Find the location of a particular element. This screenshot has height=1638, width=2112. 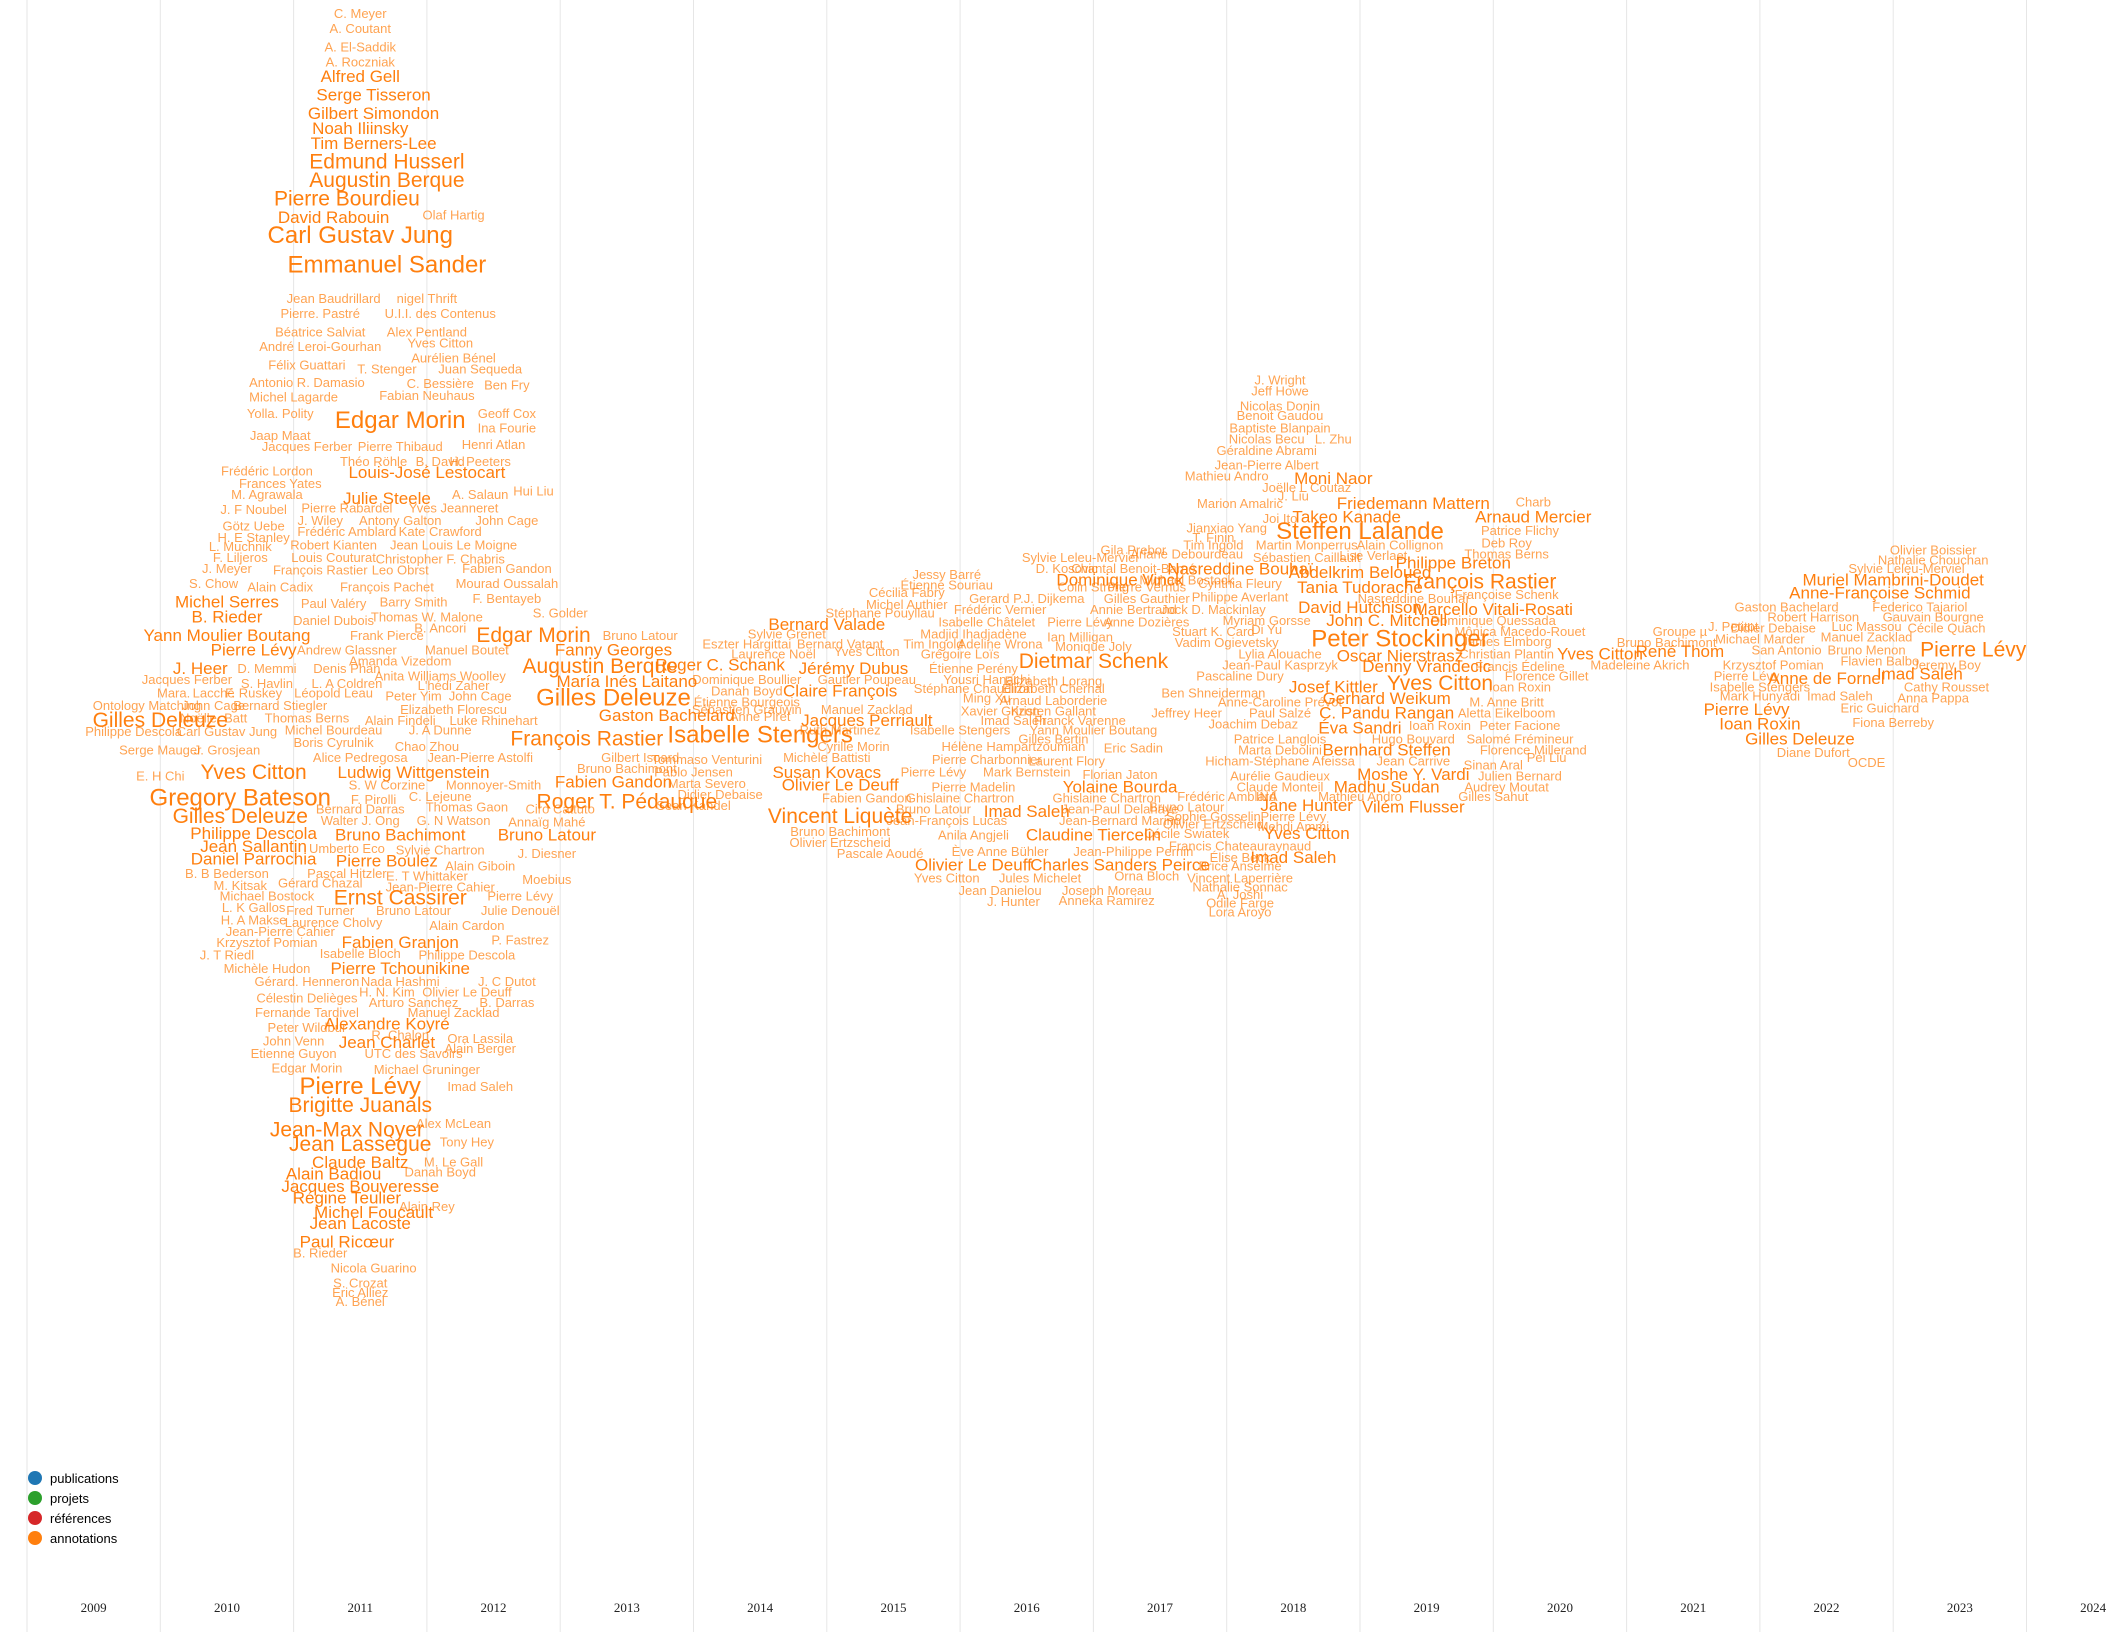

author-label: Ernst Cassirer is located at coordinates (400, 898).